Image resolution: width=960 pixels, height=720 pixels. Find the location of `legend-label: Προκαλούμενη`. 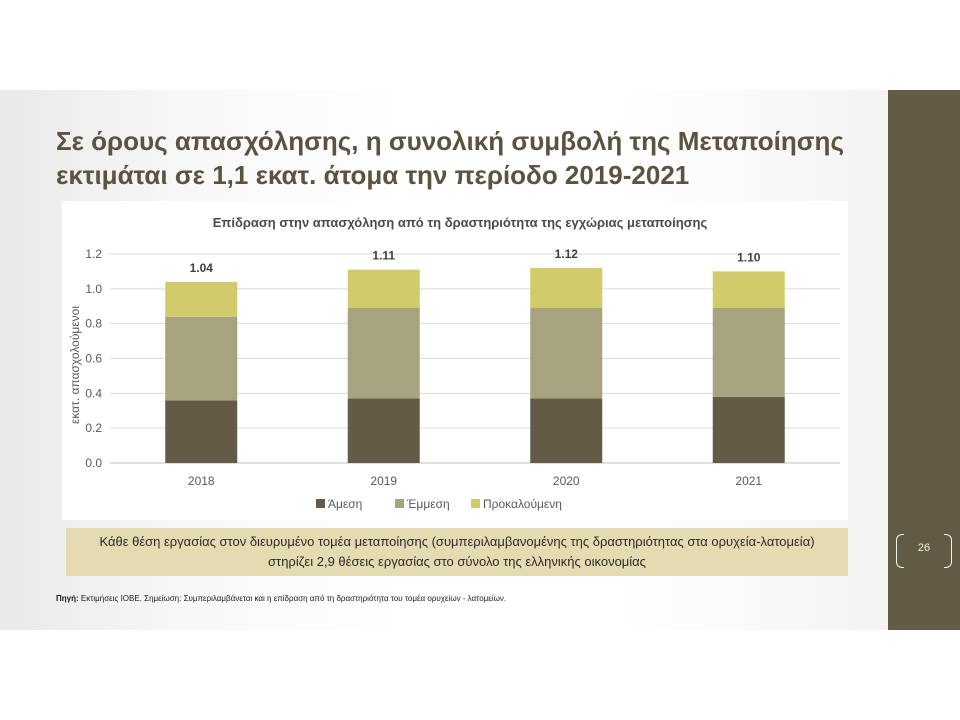

legend-label: Προκαλούμενη is located at coordinates (522, 504).